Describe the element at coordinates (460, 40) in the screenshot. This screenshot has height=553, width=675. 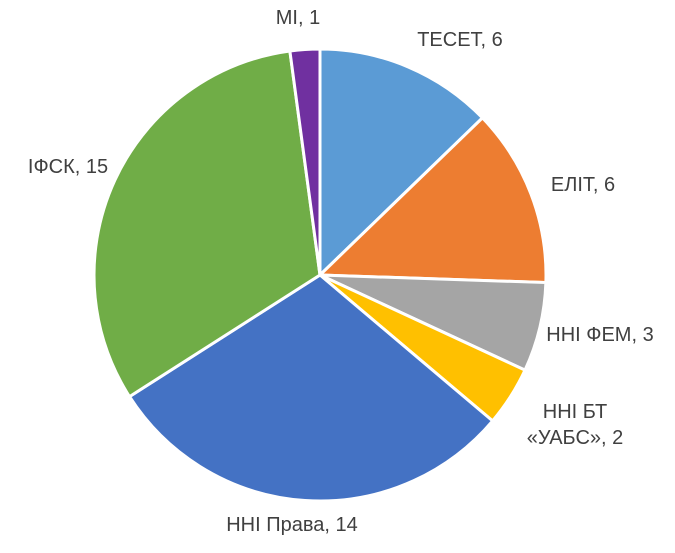
I see `data-label: ТЕСЕТ, 6` at that location.